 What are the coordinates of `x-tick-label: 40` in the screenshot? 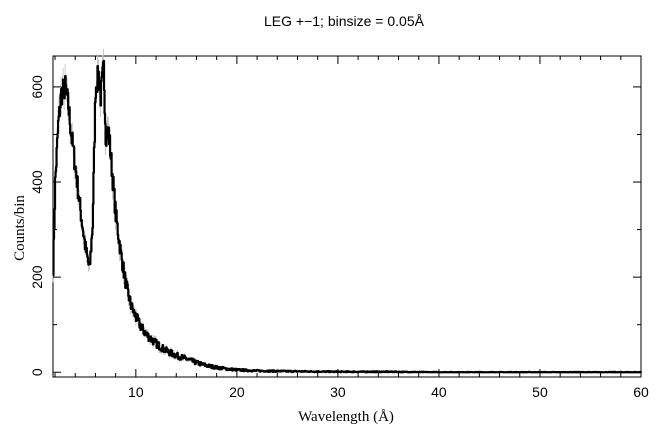 It's located at (439, 392).